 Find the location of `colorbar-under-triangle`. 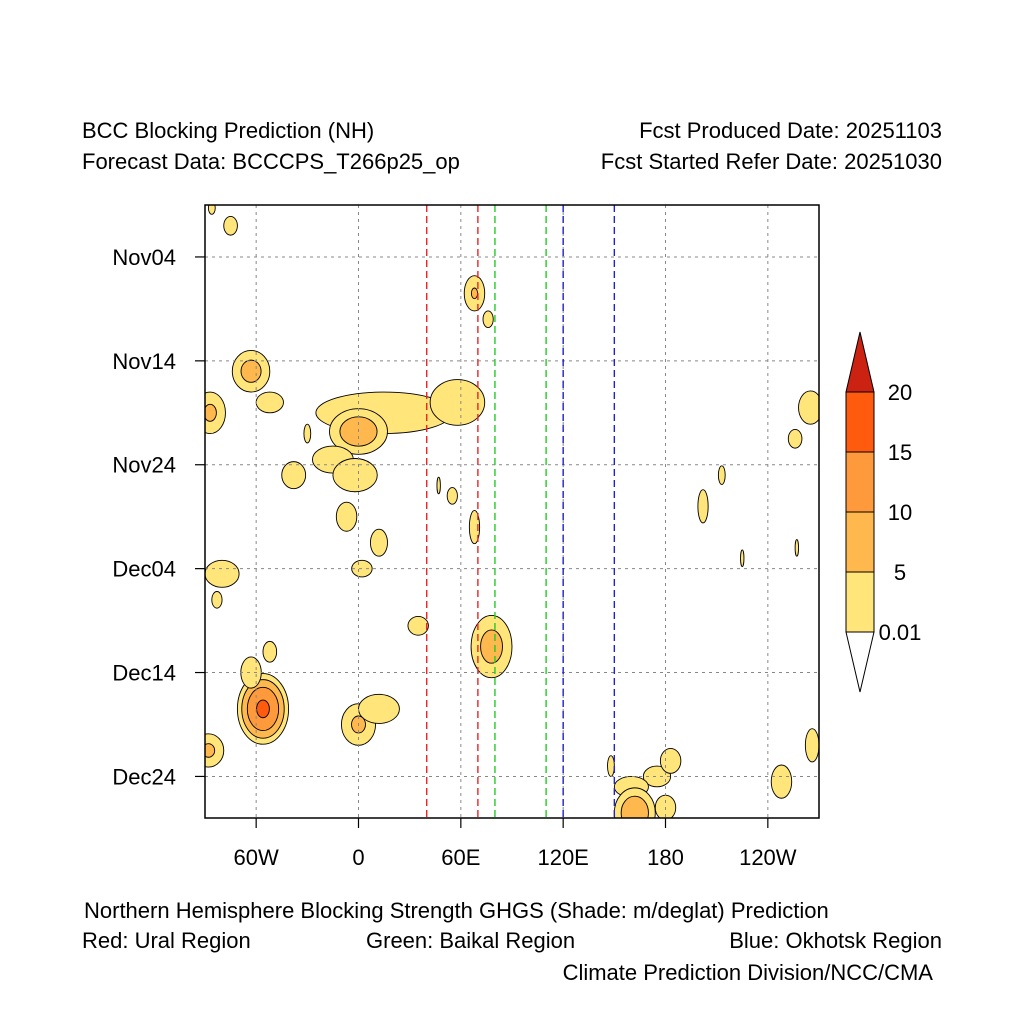

colorbar-under-triangle is located at coordinates (860, 662).